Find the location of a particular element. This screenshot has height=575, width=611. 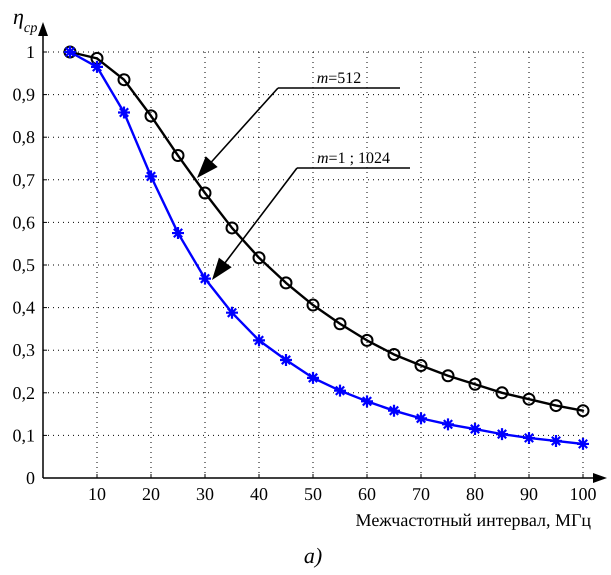

annotation: m=1 ; 1024 is located at coordinates (353, 158).